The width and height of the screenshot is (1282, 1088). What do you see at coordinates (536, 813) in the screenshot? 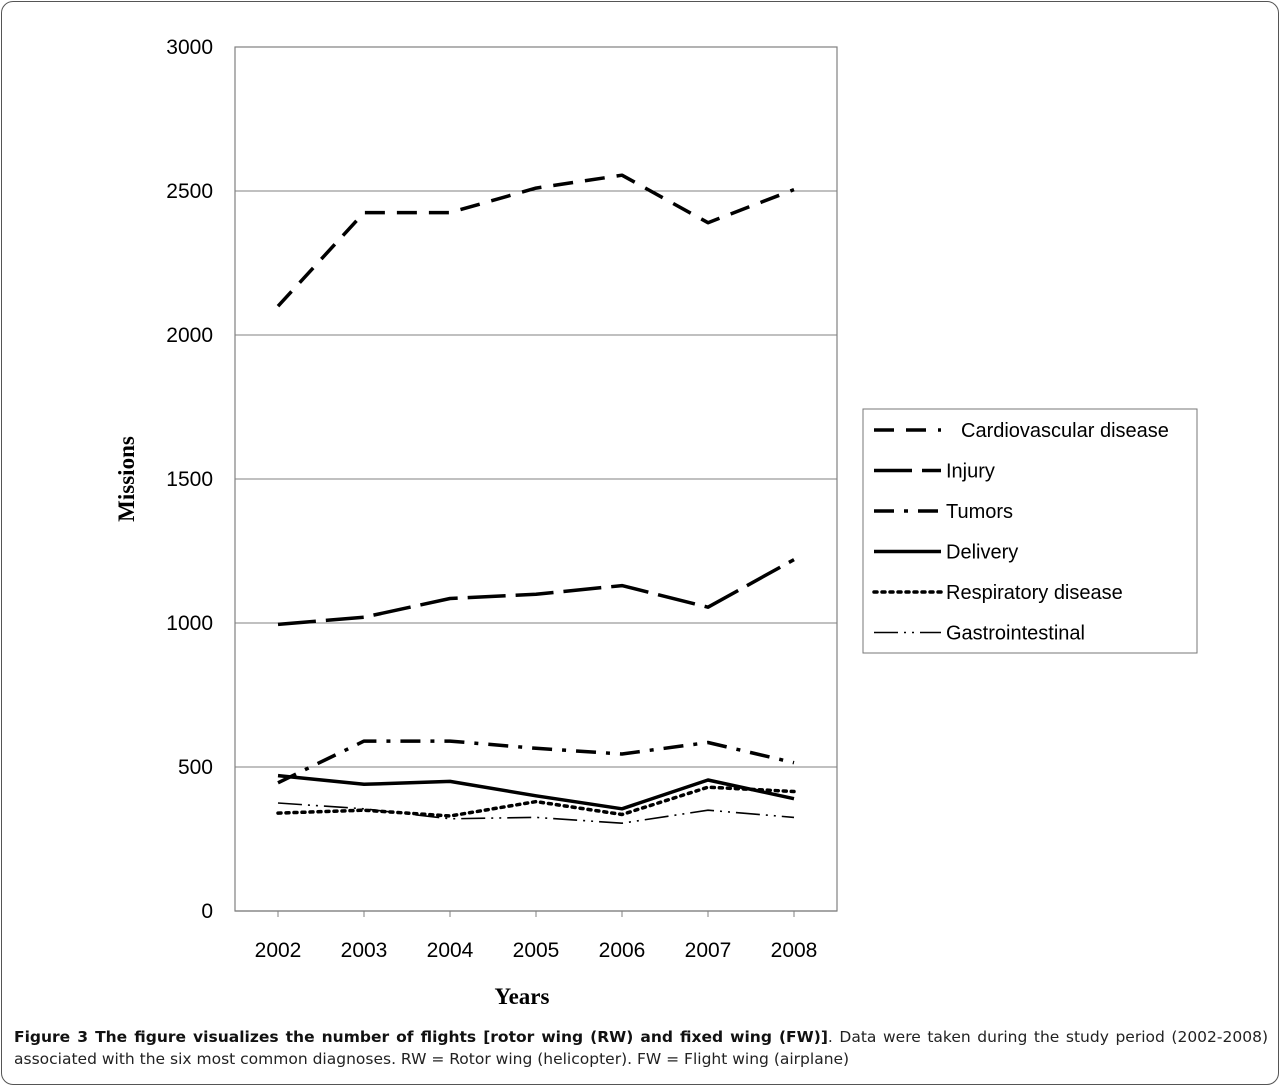
I see `series-line-gastrointestinal` at bounding box center [536, 813].